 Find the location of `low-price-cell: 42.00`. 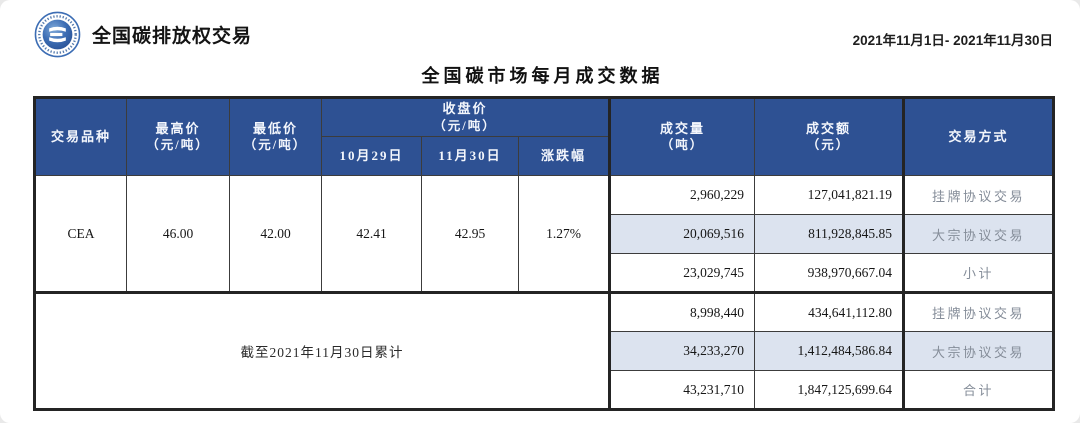

low-price-cell: 42.00 is located at coordinates (275, 234).